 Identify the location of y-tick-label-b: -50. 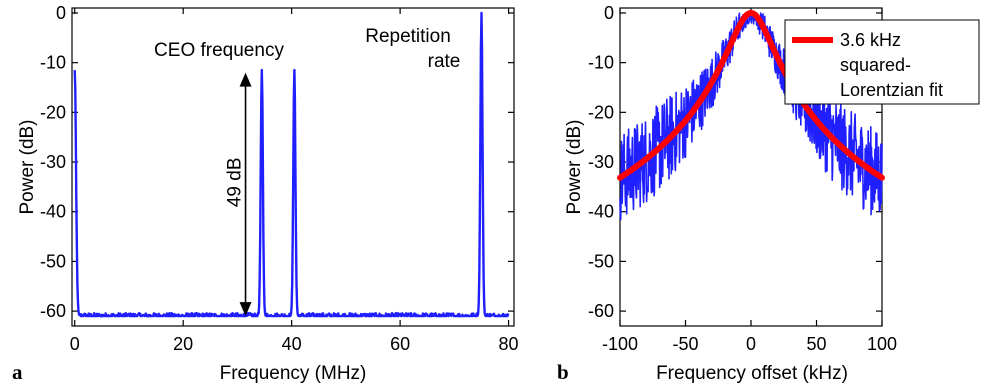
(601, 261).